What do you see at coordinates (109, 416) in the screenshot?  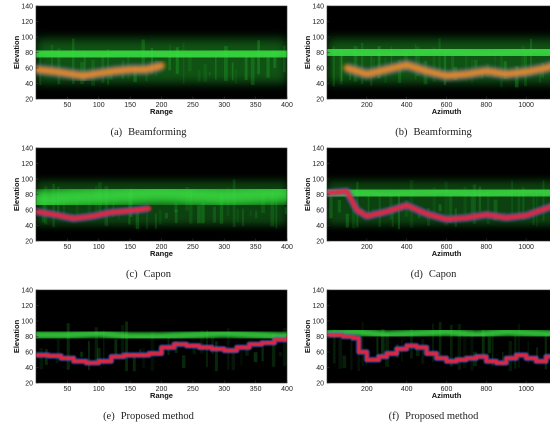 I see `caption-letter: (e)` at bounding box center [109, 416].